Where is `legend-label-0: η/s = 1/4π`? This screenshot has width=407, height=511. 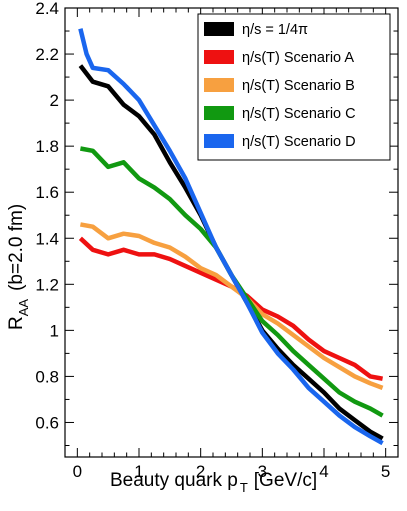
legend-label-0: η/s = 1/4π is located at coordinates (275, 30).